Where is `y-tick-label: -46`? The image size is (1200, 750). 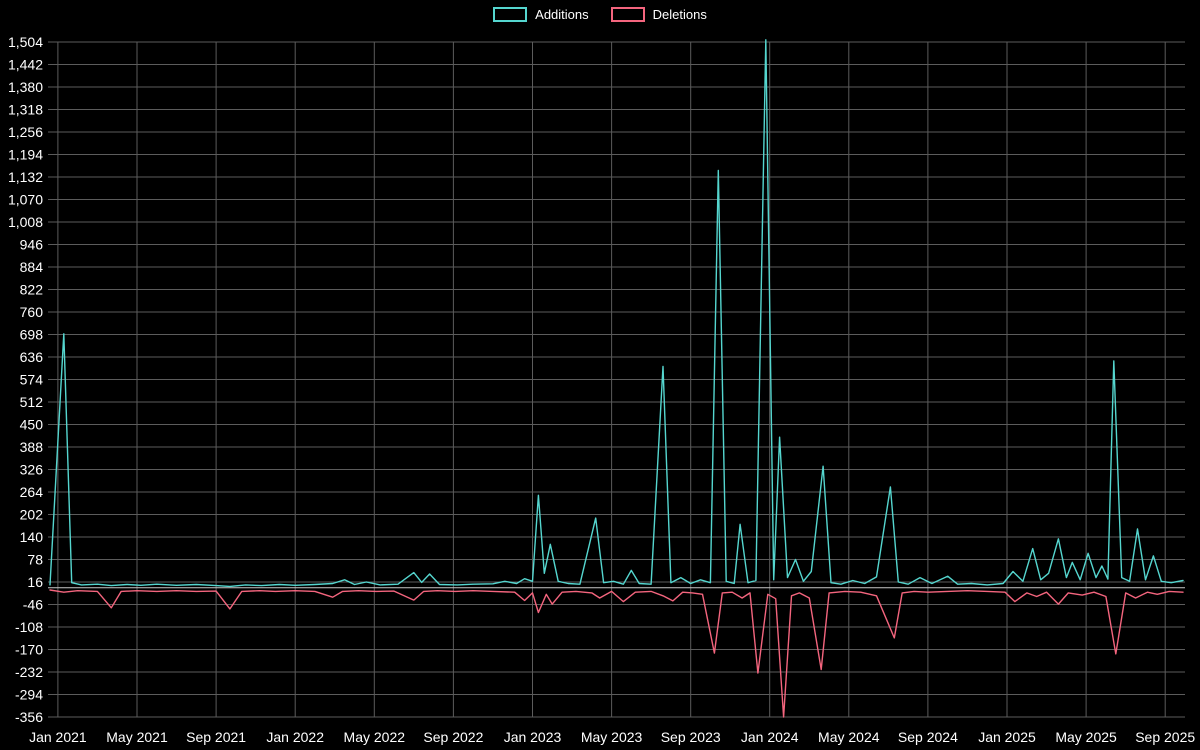 y-tick-label: -46 is located at coordinates (33, 605).